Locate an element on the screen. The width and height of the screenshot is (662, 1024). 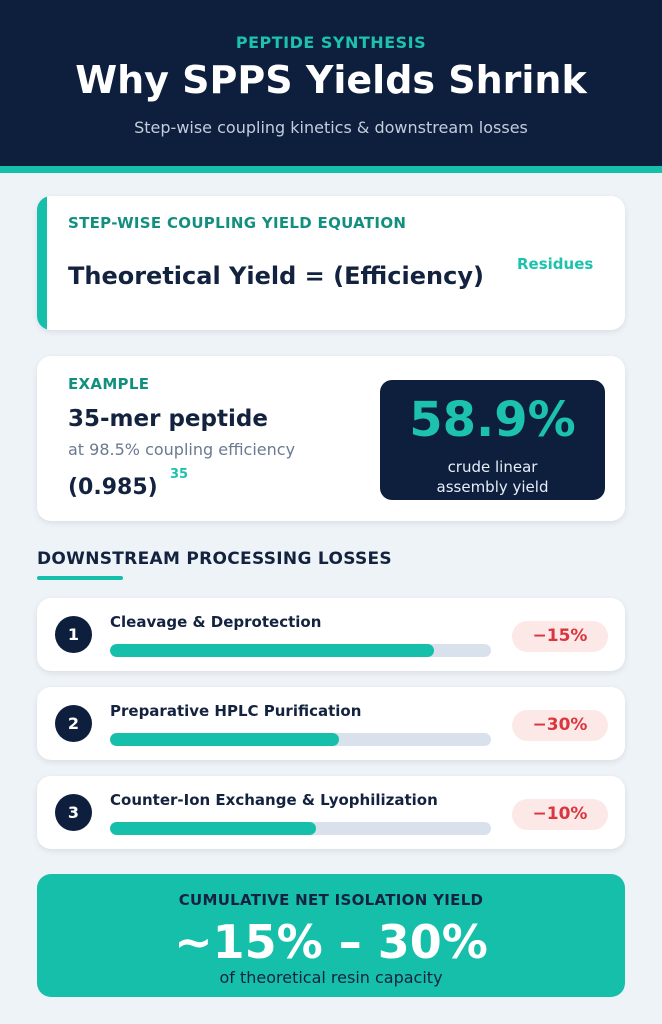
loss-item: 1 Cleavage & Deprotection −15% is located at coordinates (331, 634).